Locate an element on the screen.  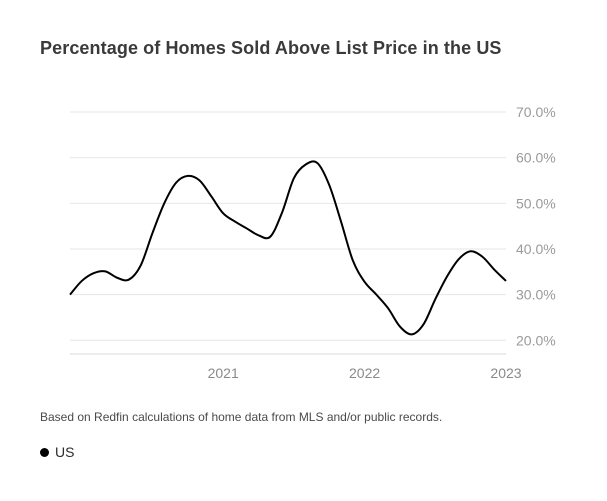
y-tick-label: 20.0% is located at coordinates (536, 340).